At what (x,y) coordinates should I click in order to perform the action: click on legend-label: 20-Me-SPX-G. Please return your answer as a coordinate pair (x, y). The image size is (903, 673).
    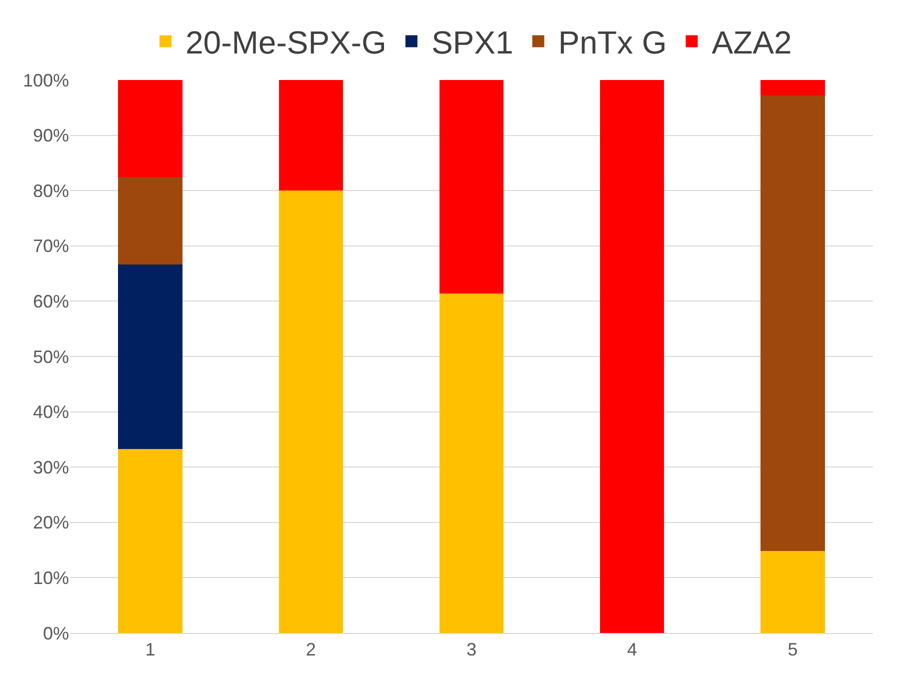
    Looking at the image, I should click on (286, 42).